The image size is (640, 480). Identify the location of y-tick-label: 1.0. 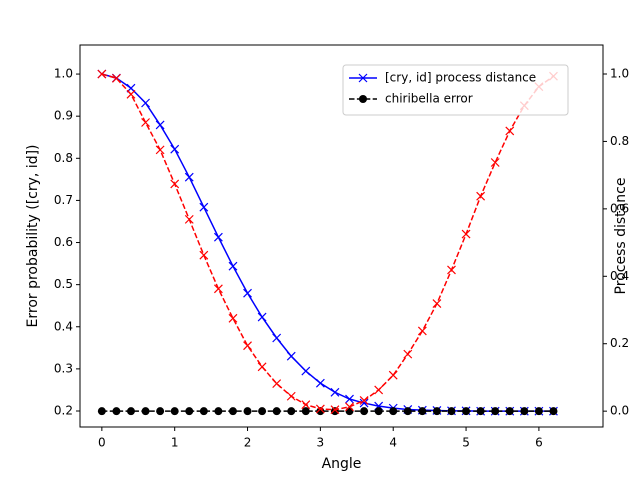
(63, 74).